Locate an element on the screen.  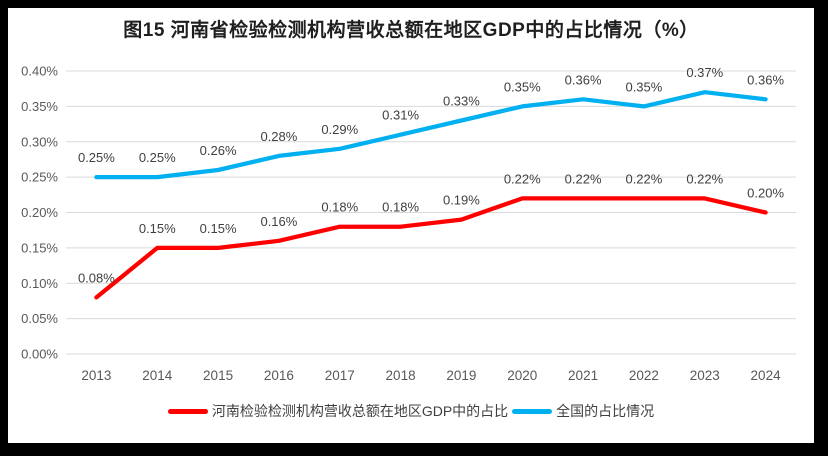
y-axis-tick-label: 0.40% is located at coordinates (39, 71).